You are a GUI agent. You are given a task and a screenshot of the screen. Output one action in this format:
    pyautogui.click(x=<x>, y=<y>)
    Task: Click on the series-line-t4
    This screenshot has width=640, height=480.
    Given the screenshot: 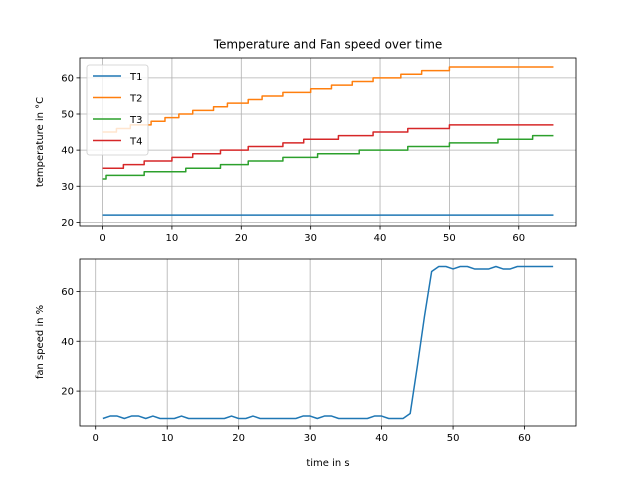 What is the action you would take?
    pyautogui.click(x=328, y=146)
    